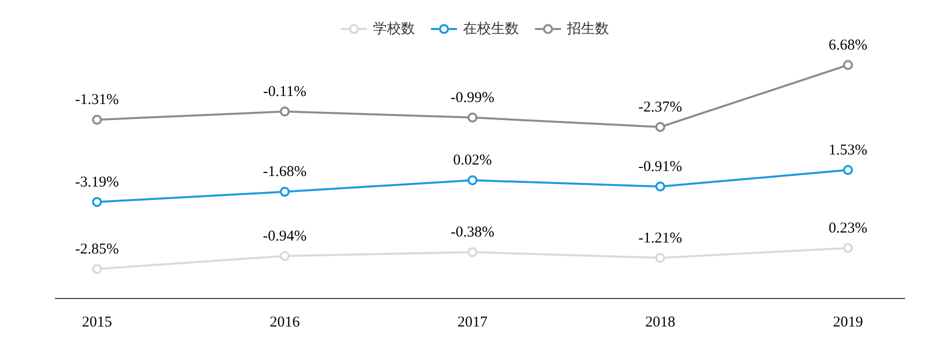 This screenshot has height=345, width=950. Describe the element at coordinates (660, 322) in the screenshot. I see `x-tick-label: 2018` at that location.